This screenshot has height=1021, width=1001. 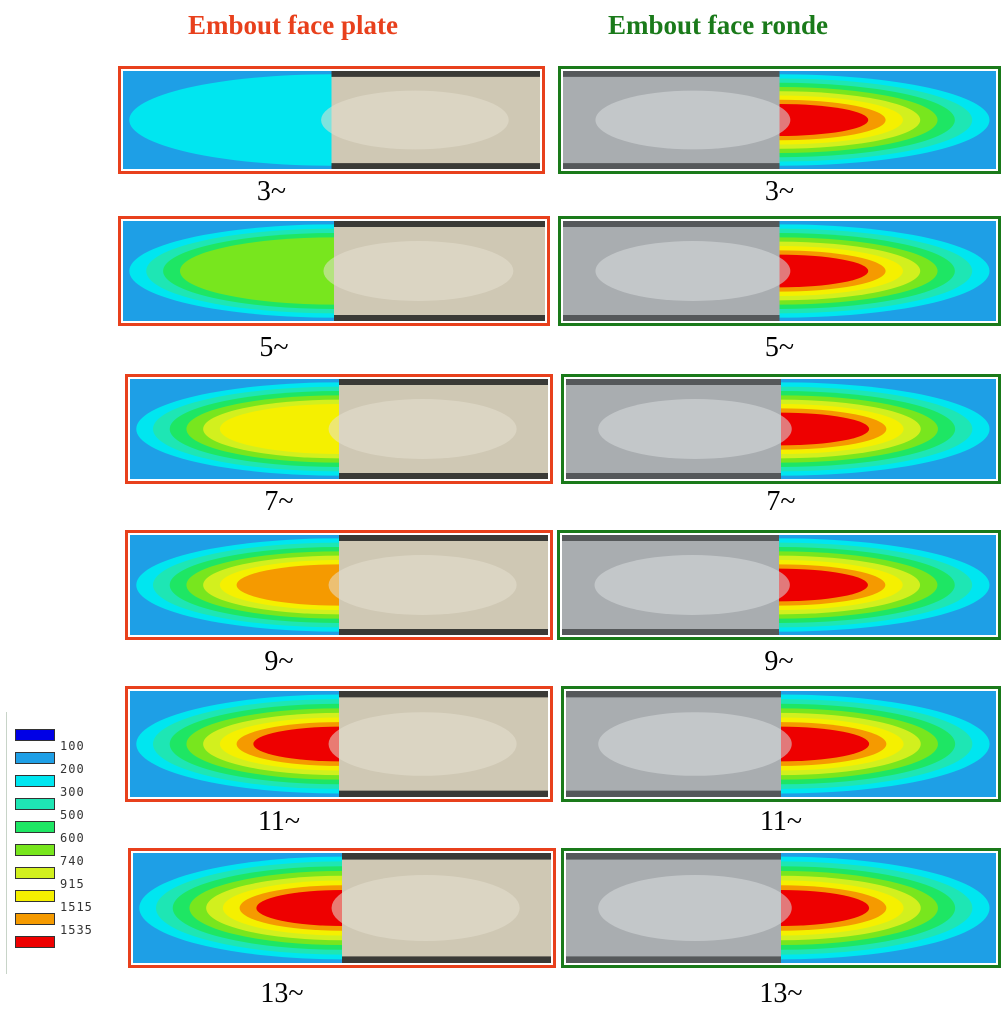 I want to click on temperature-legend: 100 200 300 500 600 740 915 1515 1535, so click(x=49, y=843).